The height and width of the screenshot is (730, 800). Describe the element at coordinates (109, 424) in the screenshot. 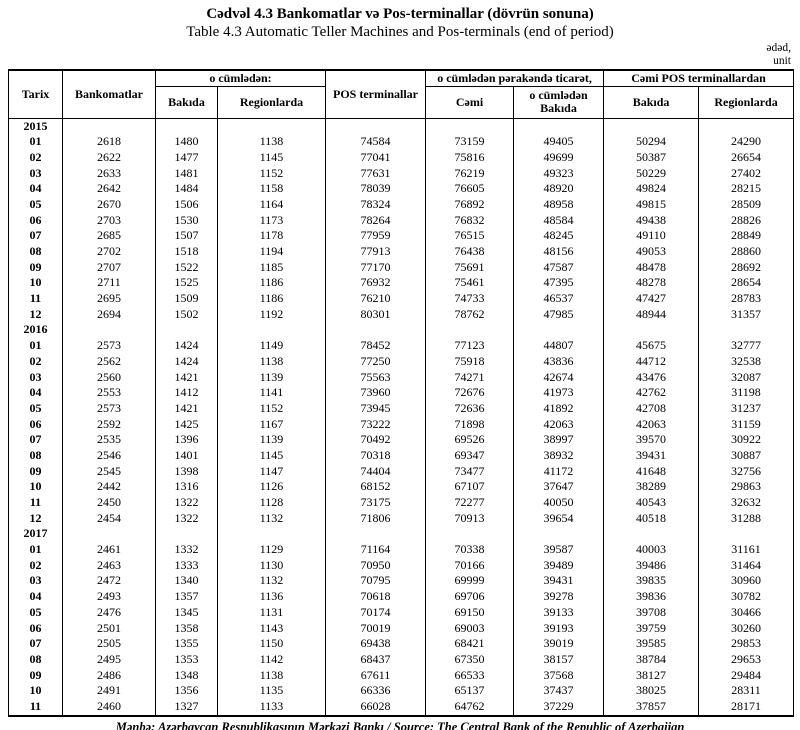

I see `value-cell: 2592` at that location.